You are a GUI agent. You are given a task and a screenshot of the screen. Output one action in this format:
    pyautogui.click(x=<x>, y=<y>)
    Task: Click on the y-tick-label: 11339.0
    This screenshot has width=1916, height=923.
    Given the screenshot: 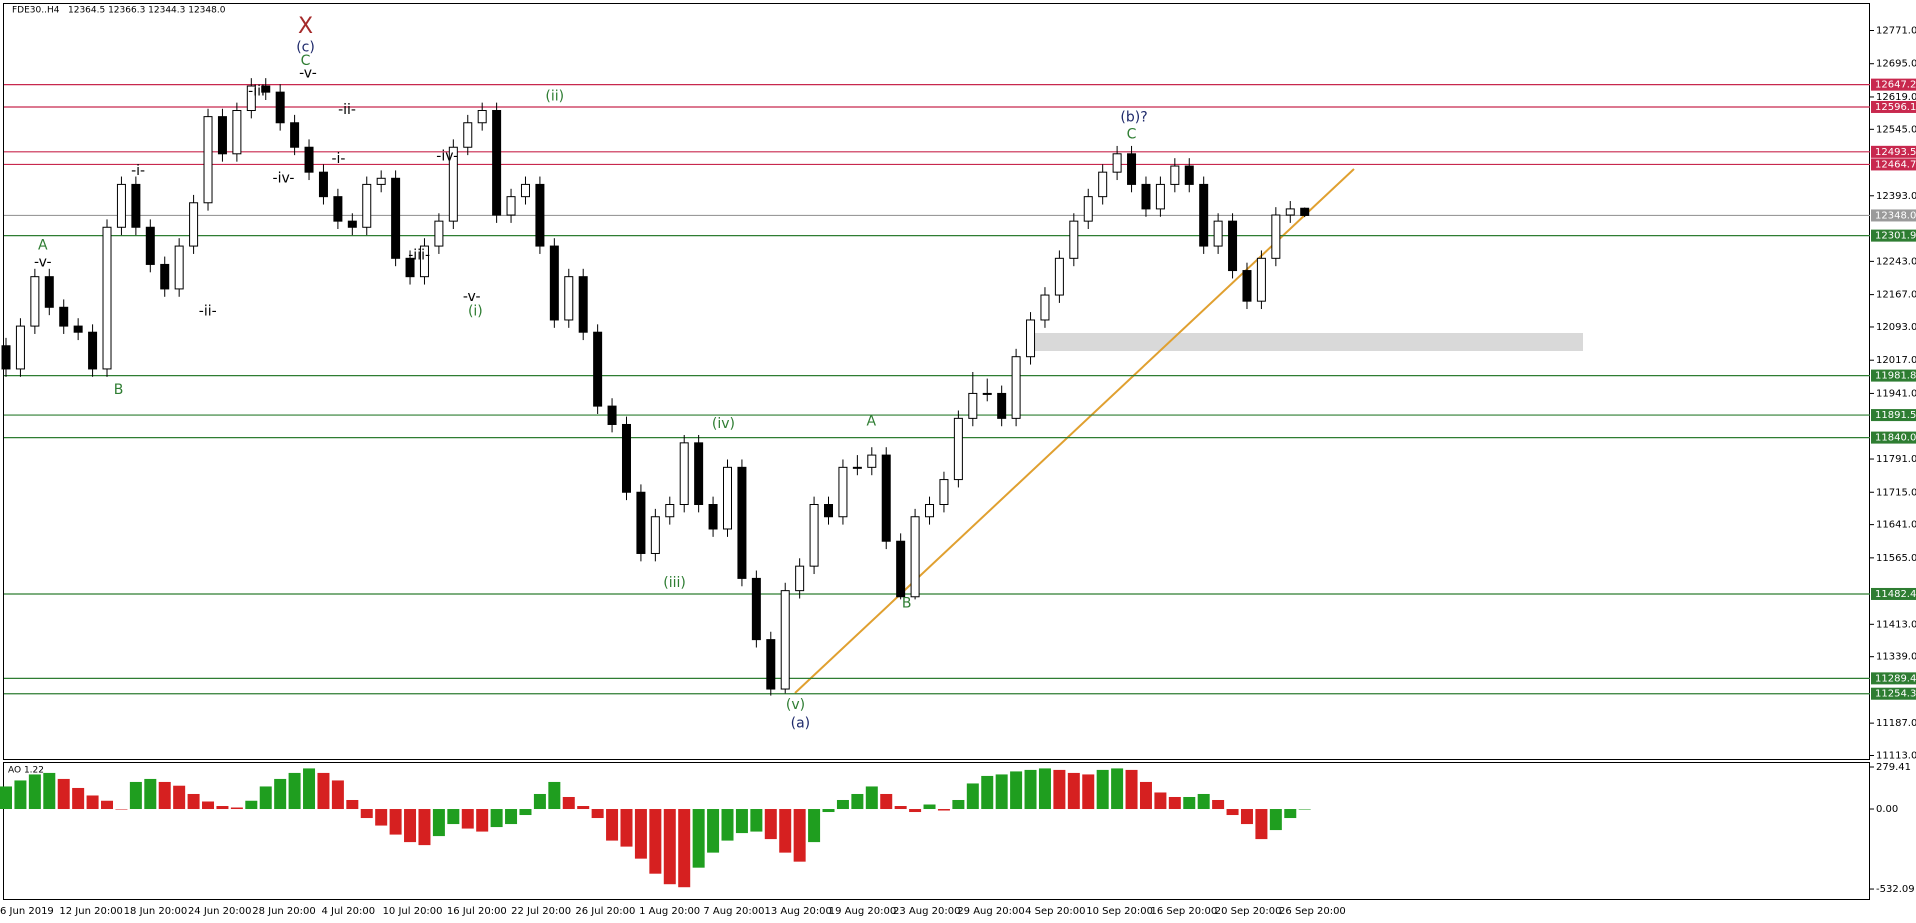 What is the action you would take?
    pyautogui.click(x=1896, y=657)
    